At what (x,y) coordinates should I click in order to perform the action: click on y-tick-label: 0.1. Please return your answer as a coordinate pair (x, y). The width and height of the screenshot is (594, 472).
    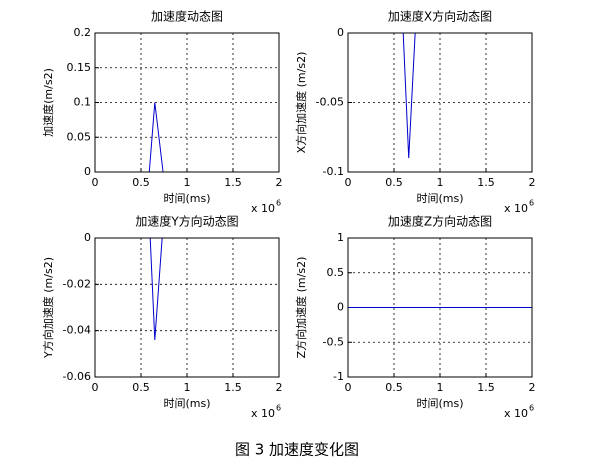
    Looking at the image, I should click on (83, 102).